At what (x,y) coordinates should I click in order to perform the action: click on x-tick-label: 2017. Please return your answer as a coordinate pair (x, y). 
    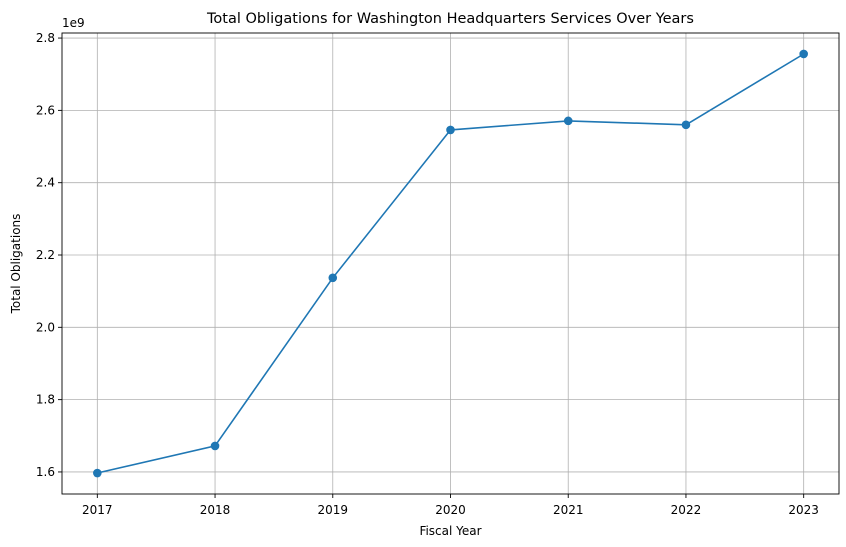
    Looking at the image, I should click on (97, 510).